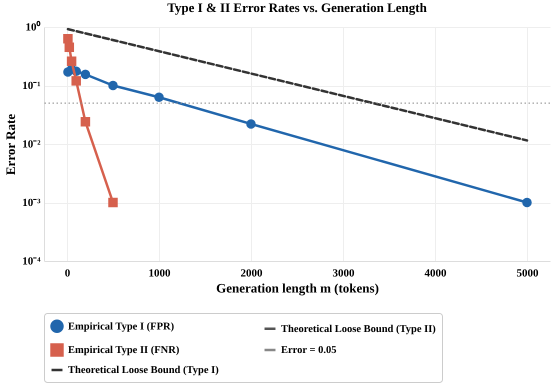 Image resolution: width=555 pixels, height=387 pixels. What do you see at coordinates (435, 274) in the screenshot?
I see `x-tick-label: 4000` at bounding box center [435, 274].